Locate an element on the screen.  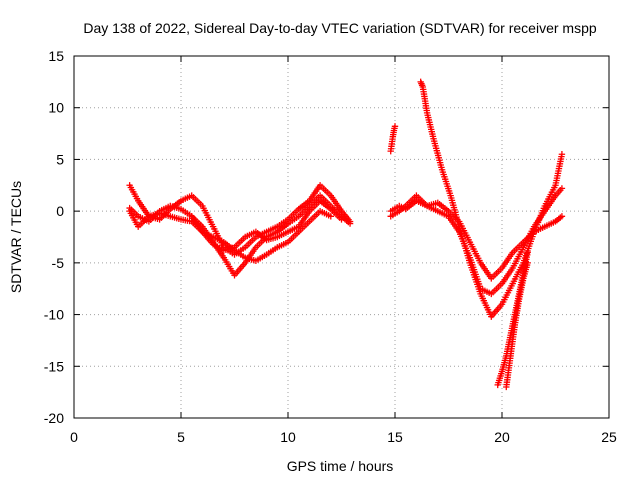
x-axis-label: GPS time / hours is located at coordinates (340, 466).